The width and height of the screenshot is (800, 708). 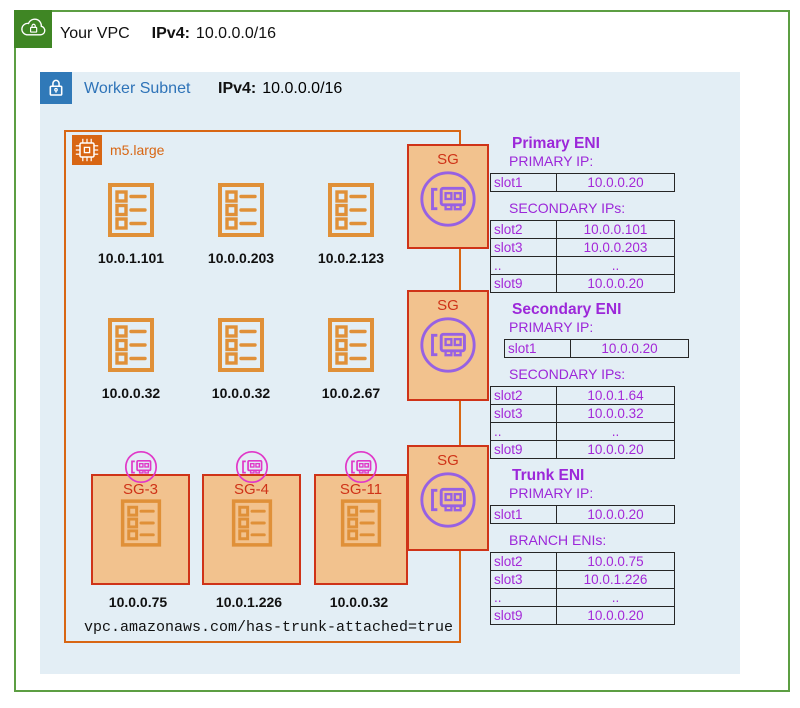 I want to click on table-row: slot3 10.0.0.32, so click(x=582, y=413).